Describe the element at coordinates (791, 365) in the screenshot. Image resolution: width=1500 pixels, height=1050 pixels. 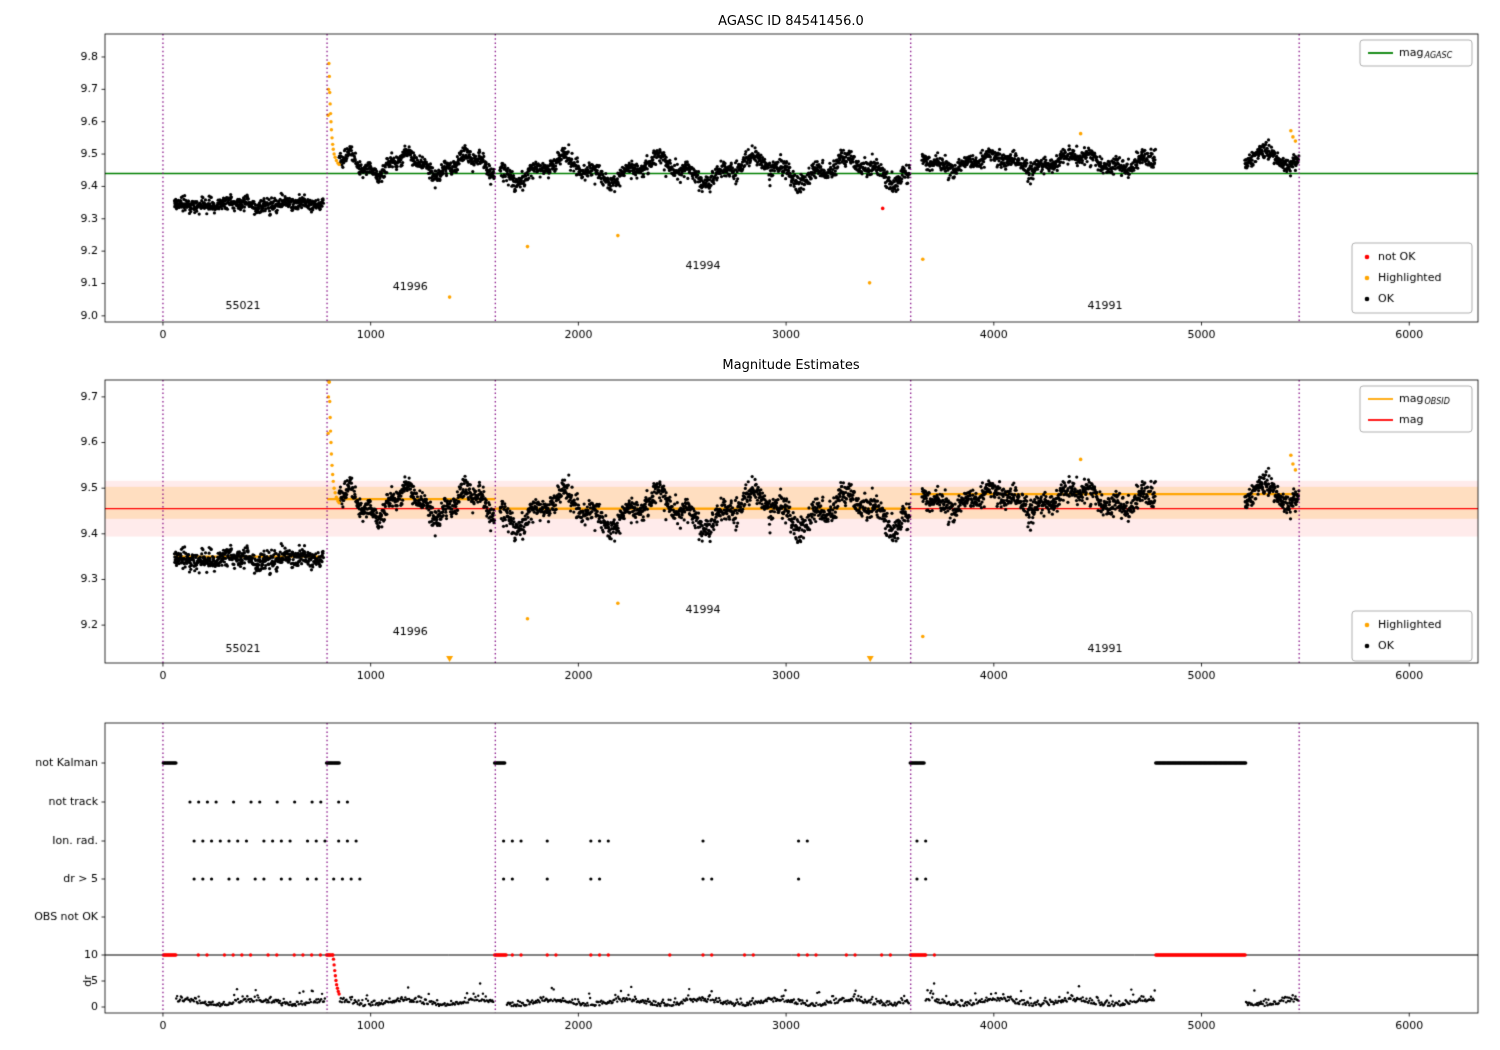
I see `plot2-title: Magnitude Estimates` at that location.